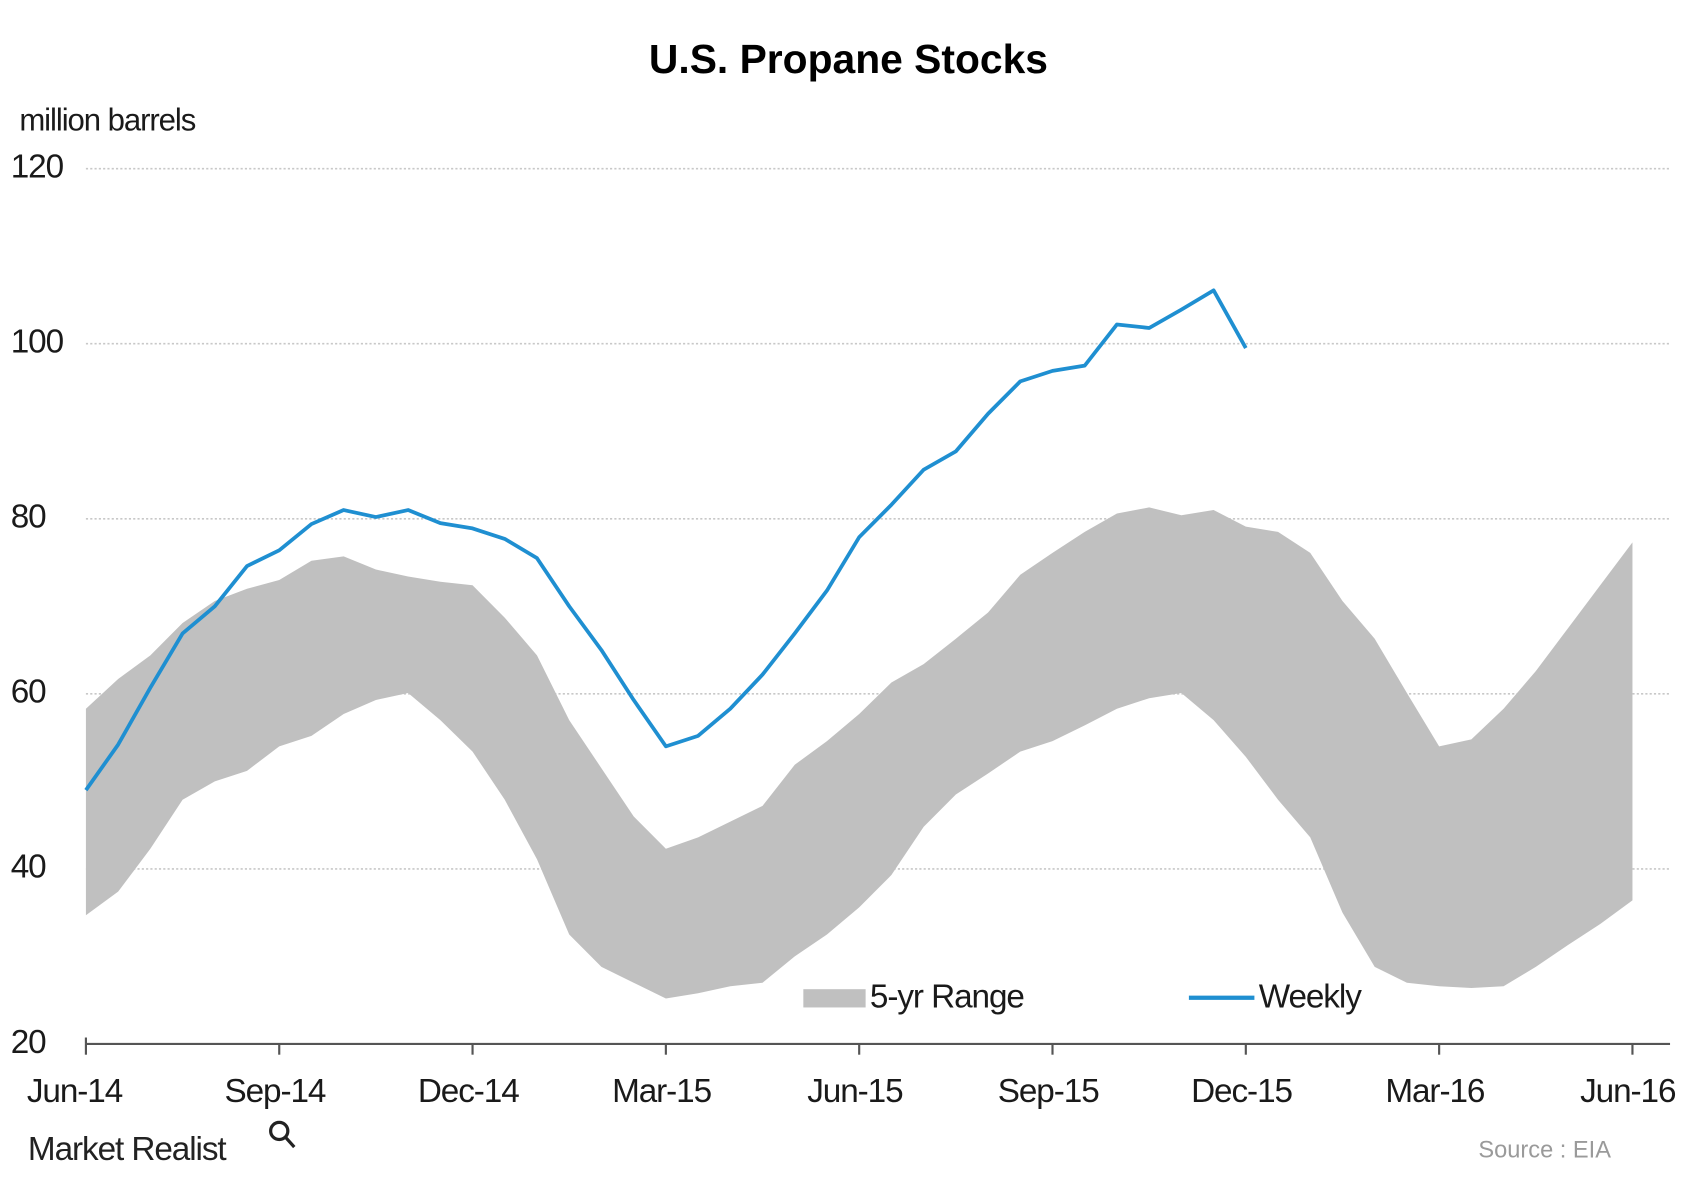 This screenshot has width=1684, height=1189. I want to click on y-tick-label: 120, so click(37, 166).